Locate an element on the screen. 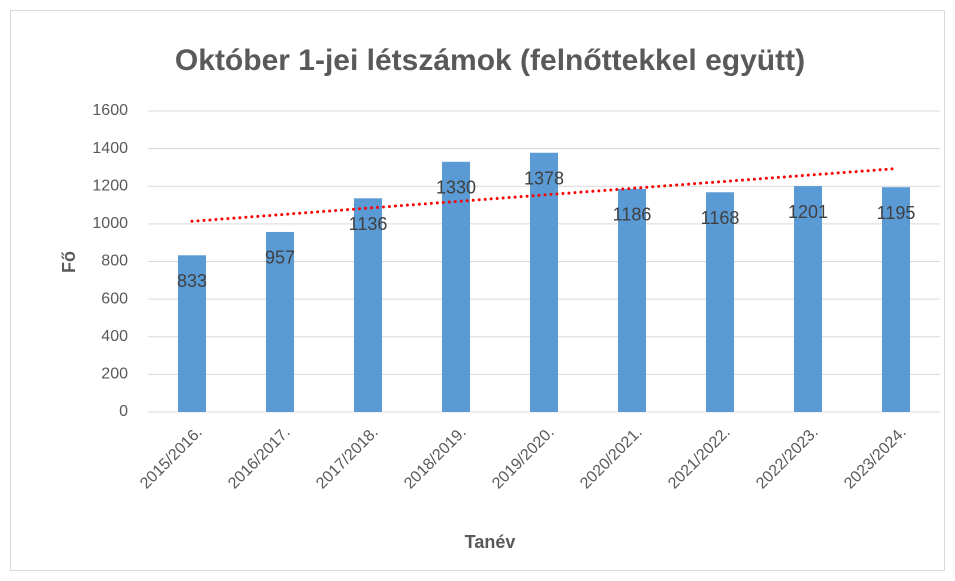 The image size is (955, 581). data-label: 1186 is located at coordinates (632, 215).